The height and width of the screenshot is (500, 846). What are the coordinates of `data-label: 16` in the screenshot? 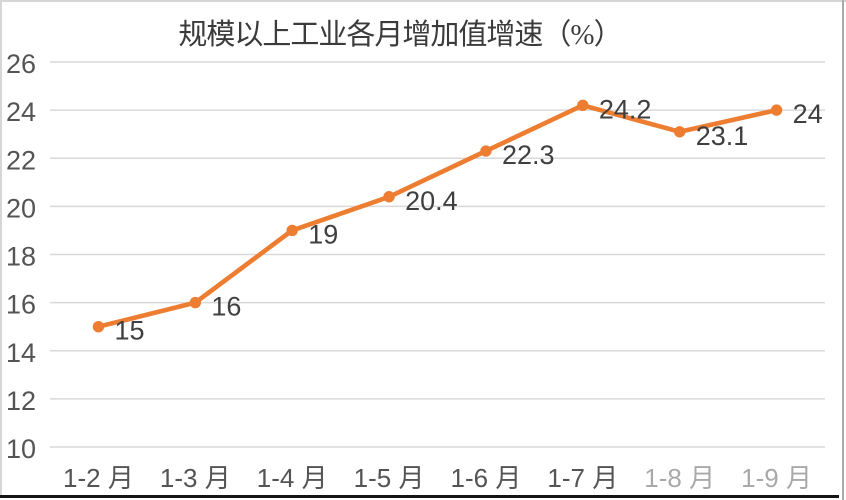 It's located at (226, 307).